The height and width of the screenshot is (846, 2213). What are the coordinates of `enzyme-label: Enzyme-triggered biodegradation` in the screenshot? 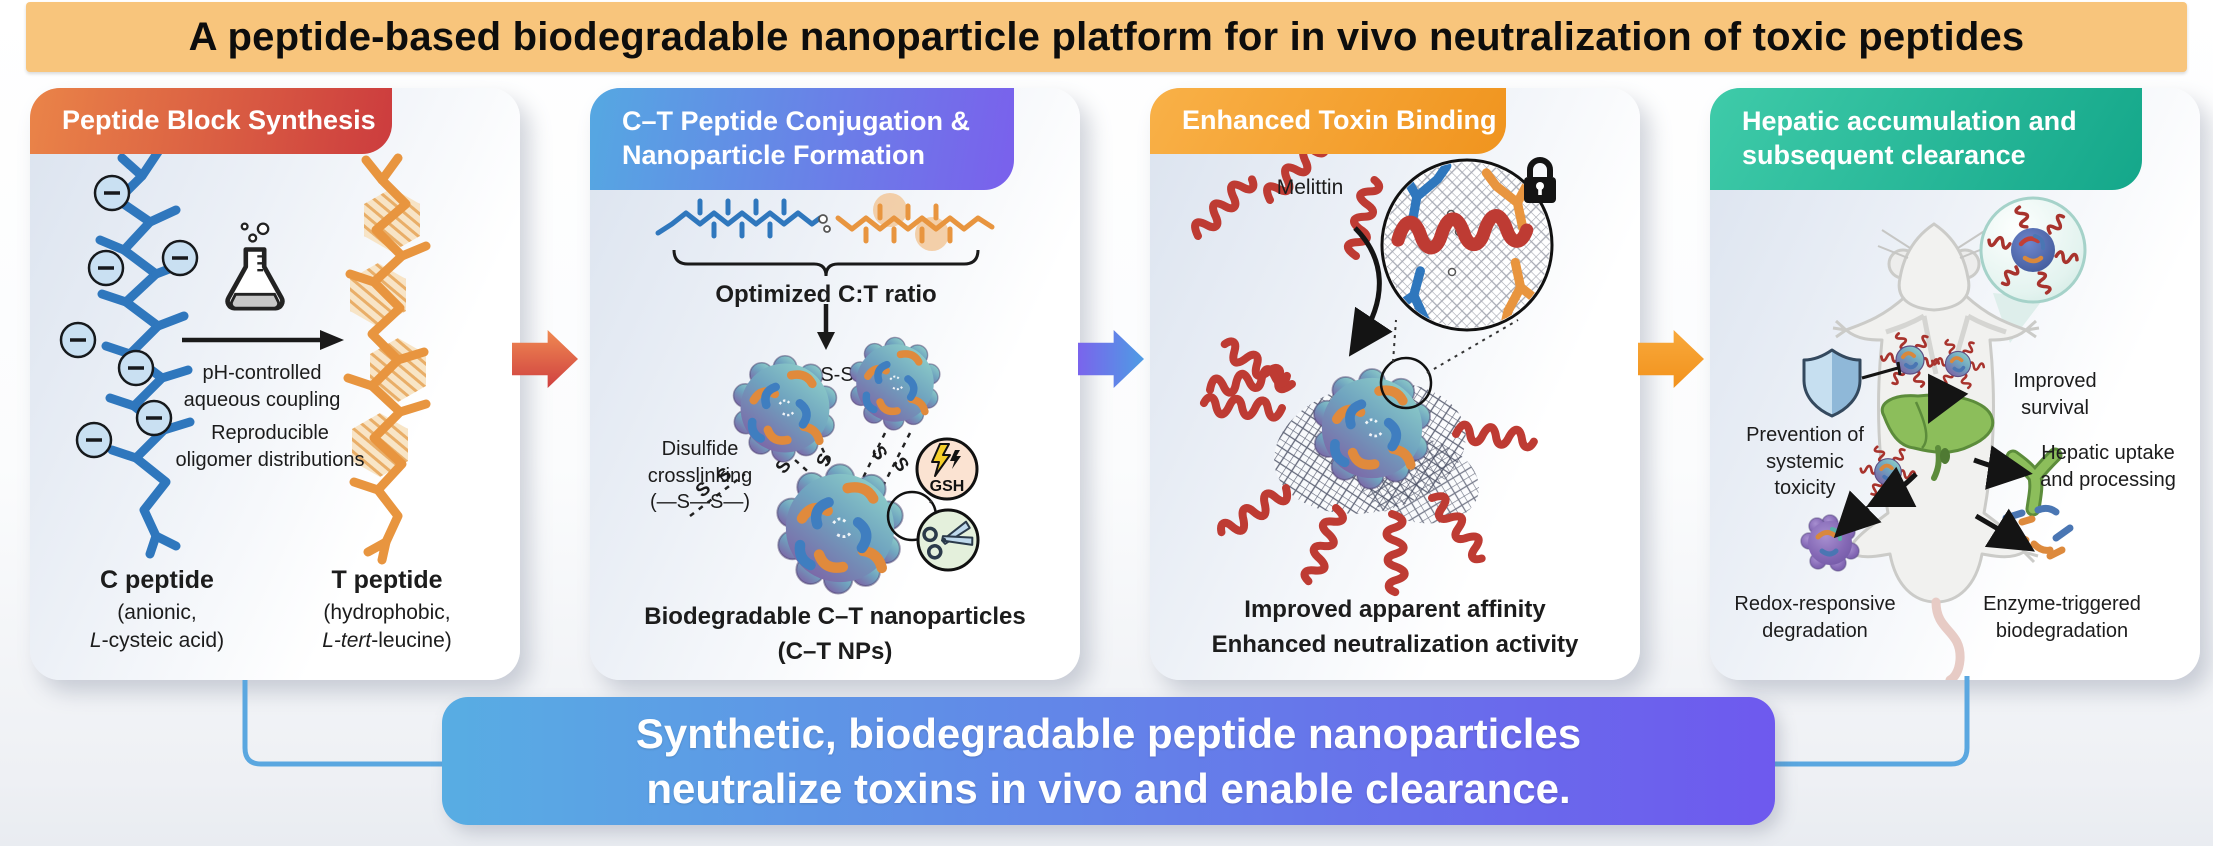 It's located at (2062, 617).